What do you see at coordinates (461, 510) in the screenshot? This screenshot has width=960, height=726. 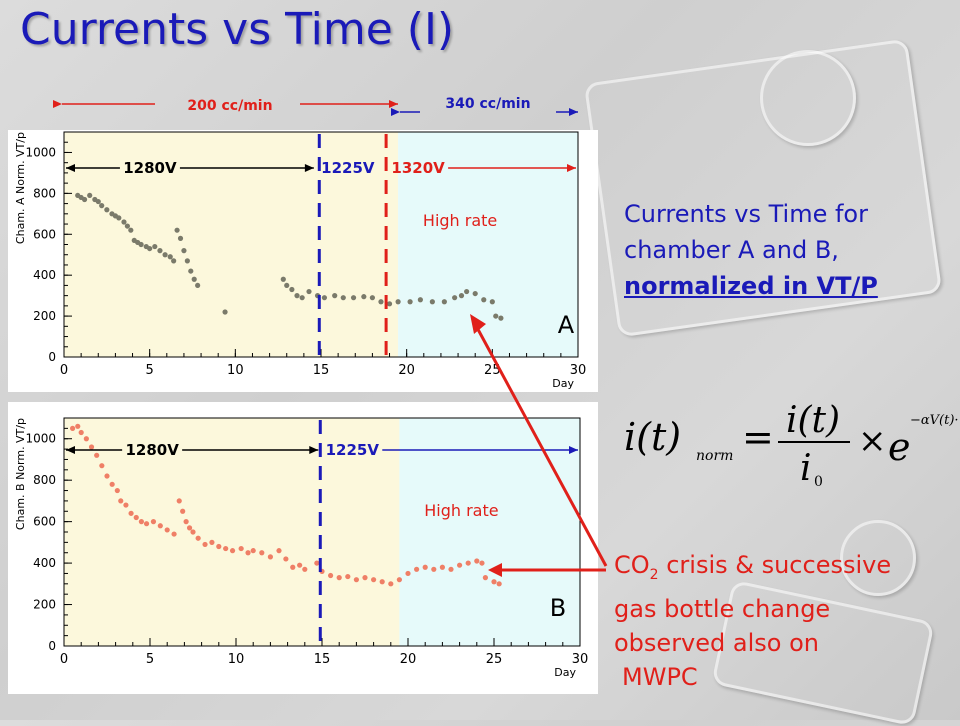 I see `high-rate-label: High rate` at bounding box center [461, 510].